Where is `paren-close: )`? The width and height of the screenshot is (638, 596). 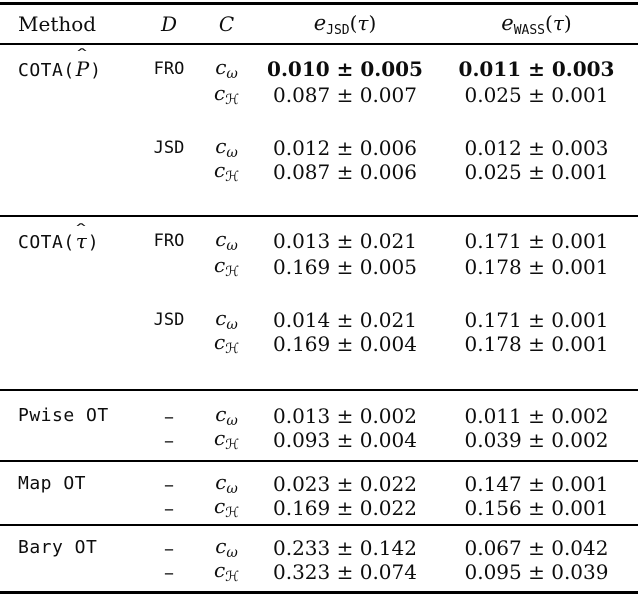
paren-close: ) is located at coordinates (567, 22).